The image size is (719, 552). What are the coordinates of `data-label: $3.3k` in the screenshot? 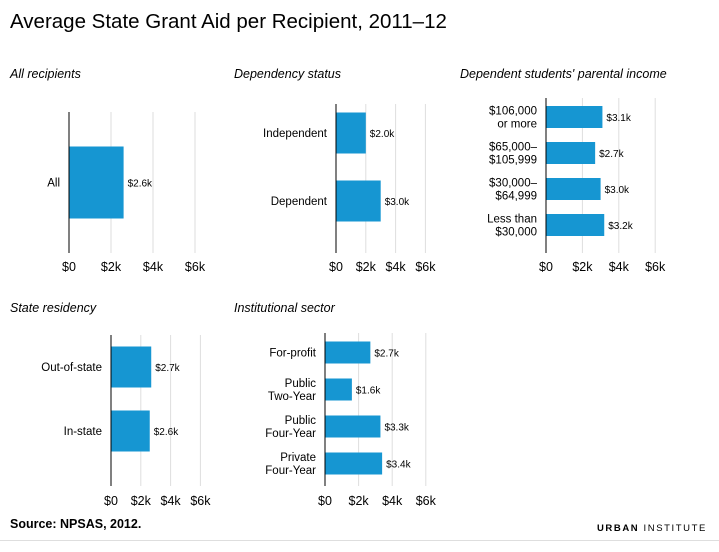 It's located at (396, 428).